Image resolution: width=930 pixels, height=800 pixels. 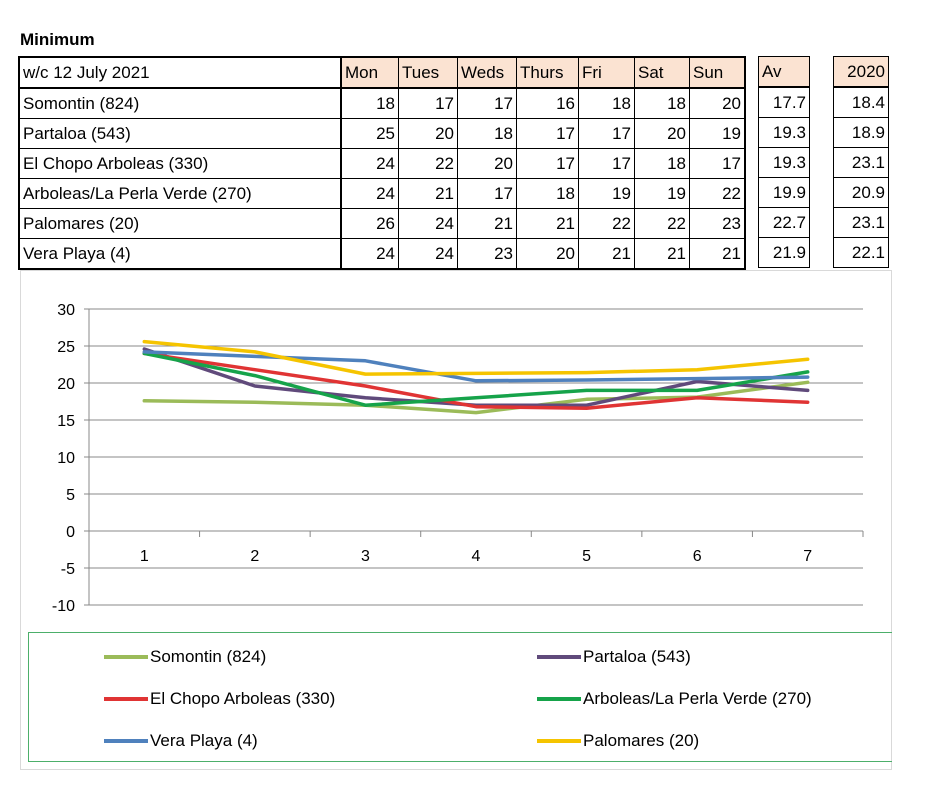 I want to click on table-row: Somontin (824) 18 17 17 16 18 18 20, so click(x=382, y=103).